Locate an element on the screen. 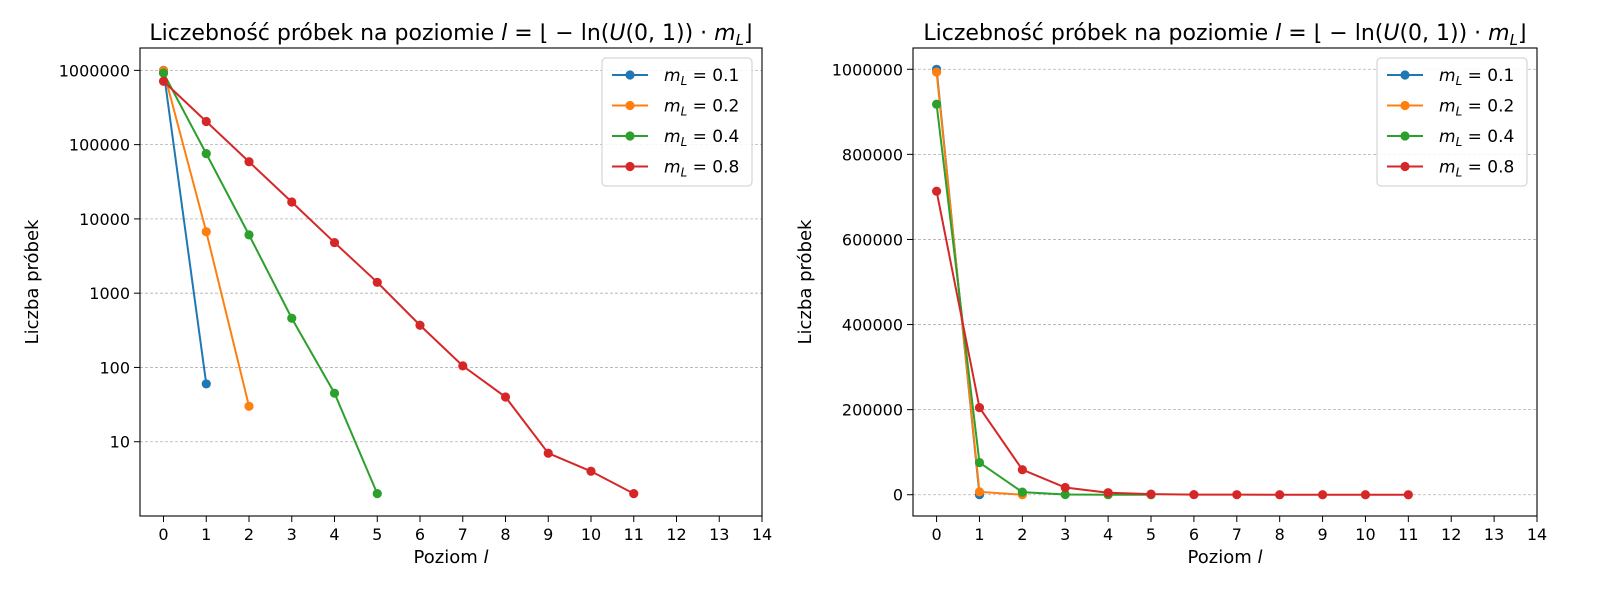 Image resolution: width=1600 pixels, height=600 pixels. y-ticks: 0 200000 400000 600000 800000 1000000 is located at coordinates (872, 282).